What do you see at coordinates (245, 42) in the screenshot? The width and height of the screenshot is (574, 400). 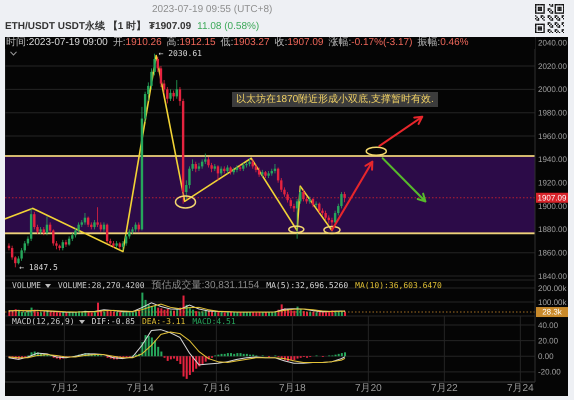 I see `annotation: 低:1903.27` at bounding box center [245, 42].